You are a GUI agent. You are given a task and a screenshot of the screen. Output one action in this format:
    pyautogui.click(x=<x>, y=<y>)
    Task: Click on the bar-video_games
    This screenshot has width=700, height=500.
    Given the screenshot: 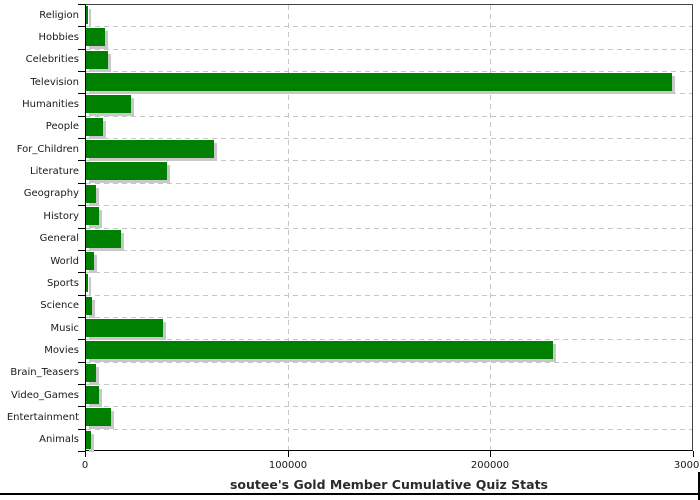 What is the action you would take?
    pyautogui.click(x=92, y=395)
    